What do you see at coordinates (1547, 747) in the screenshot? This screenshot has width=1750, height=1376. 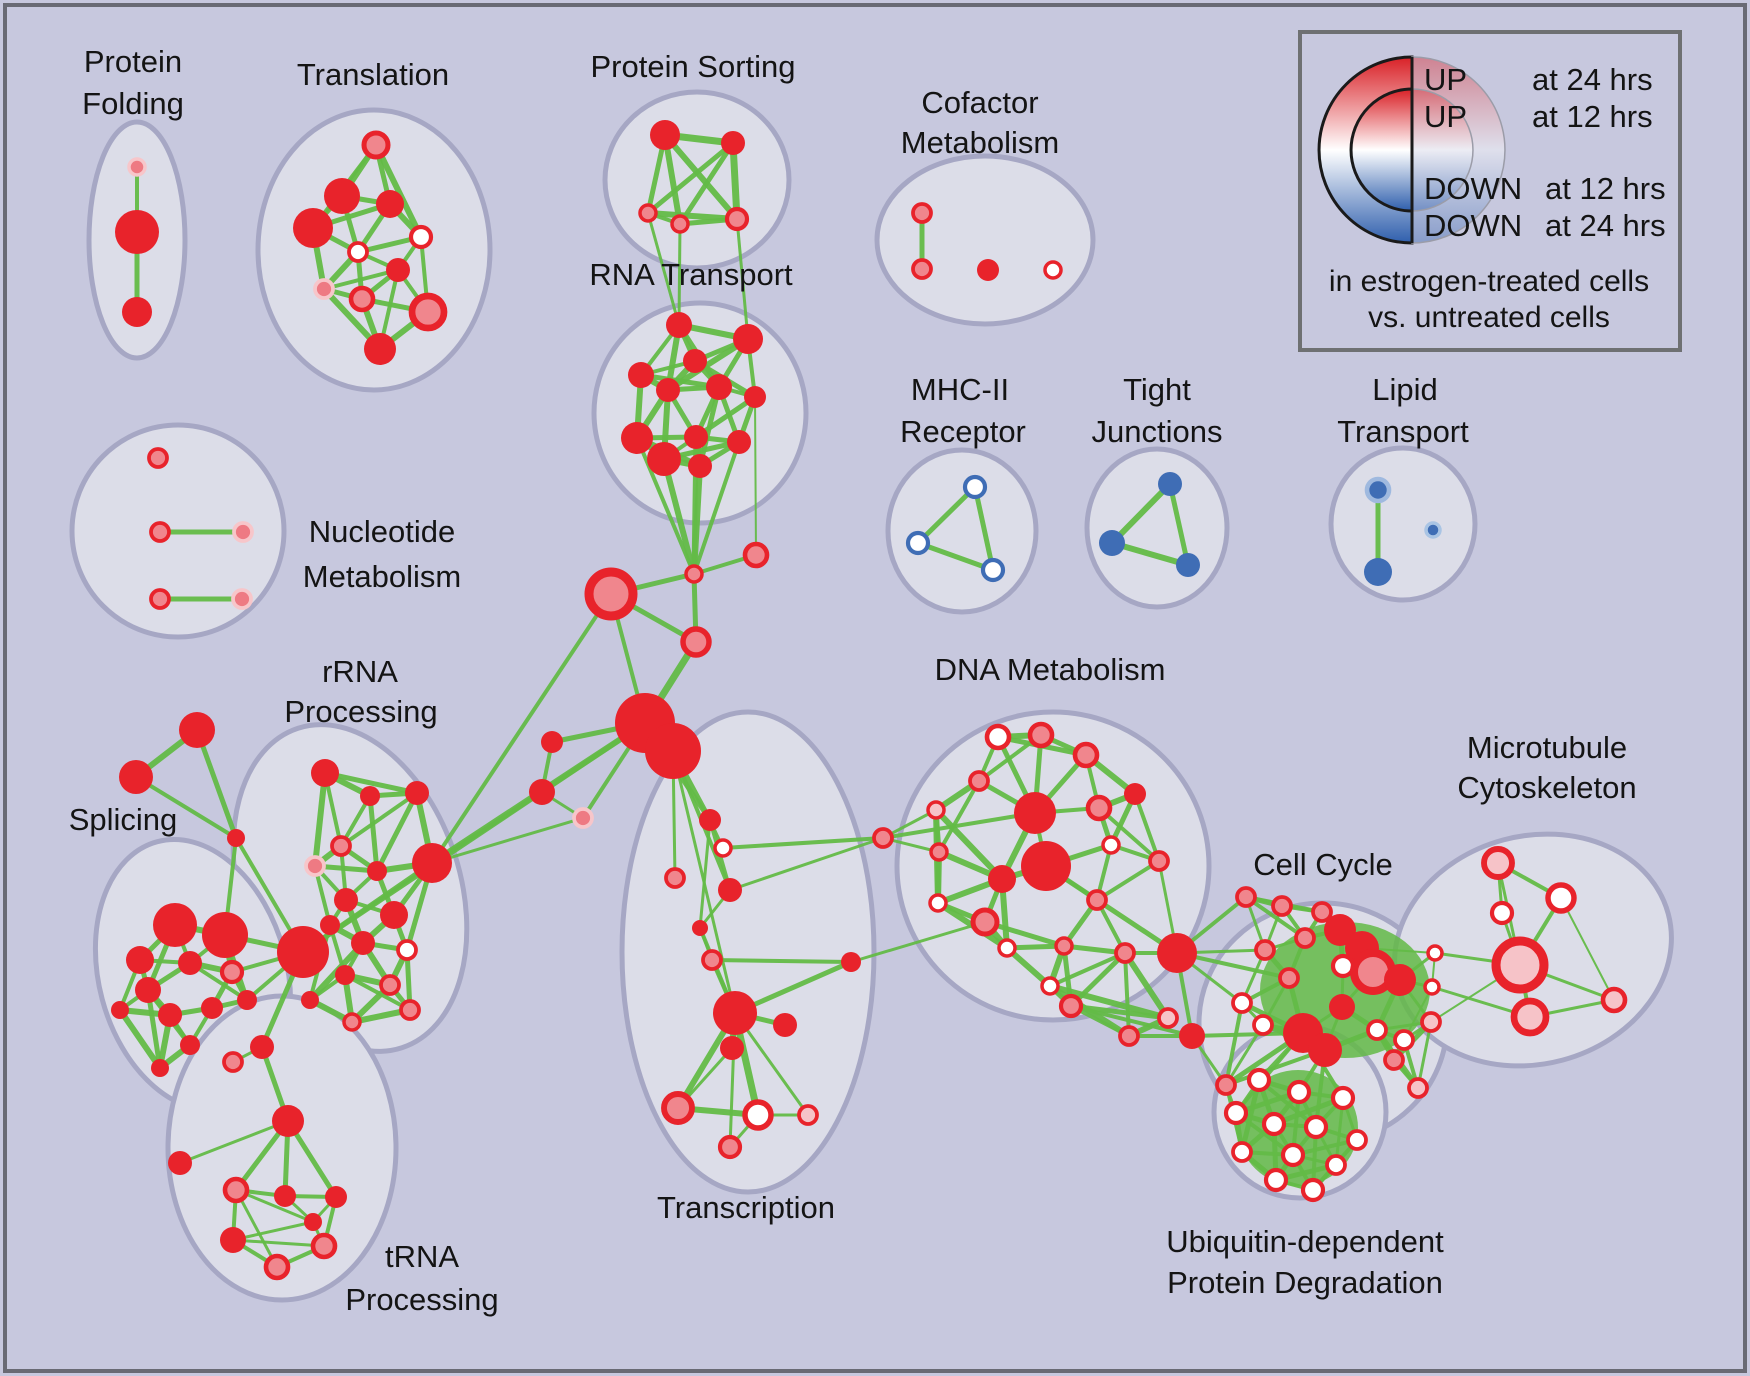 I see `cluster-label-mt: Microtubule` at bounding box center [1547, 747].